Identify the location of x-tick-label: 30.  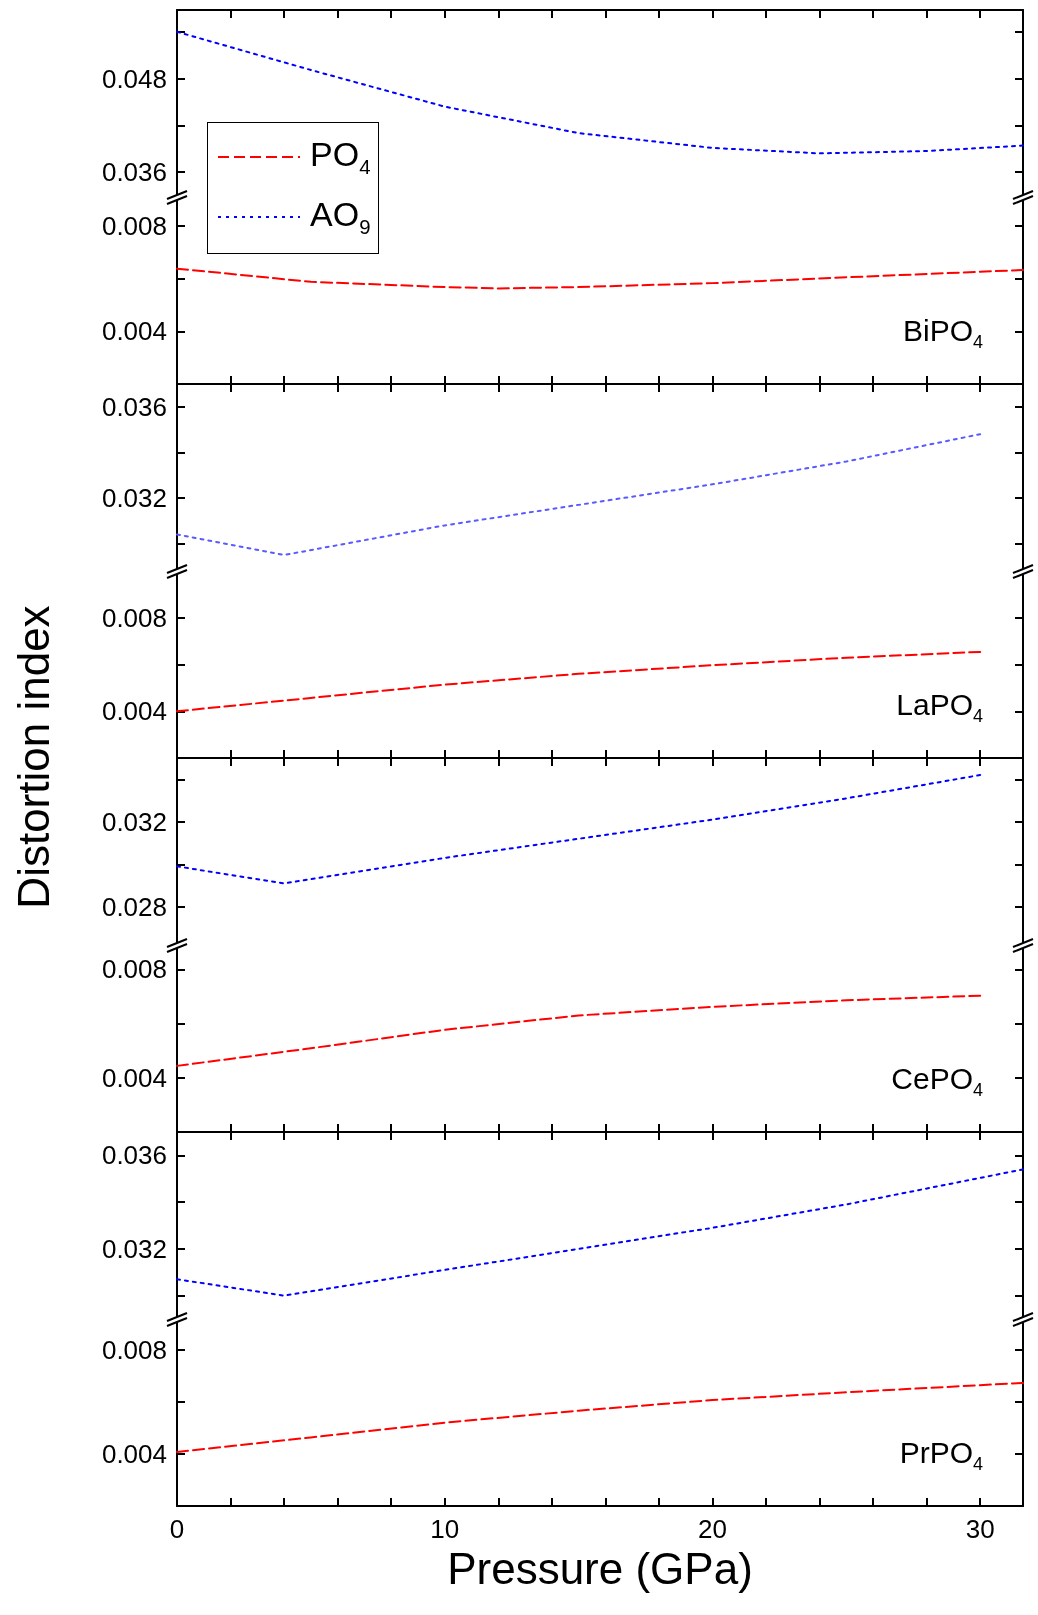
(980, 1529).